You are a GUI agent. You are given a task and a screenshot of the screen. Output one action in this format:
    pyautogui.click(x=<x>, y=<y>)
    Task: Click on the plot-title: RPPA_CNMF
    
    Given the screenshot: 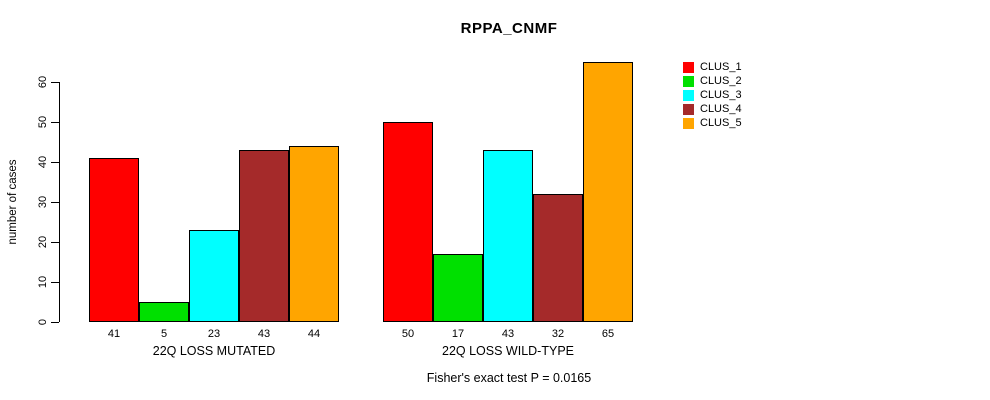 What is the action you would take?
    pyautogui.click(x=509, y=28)
    